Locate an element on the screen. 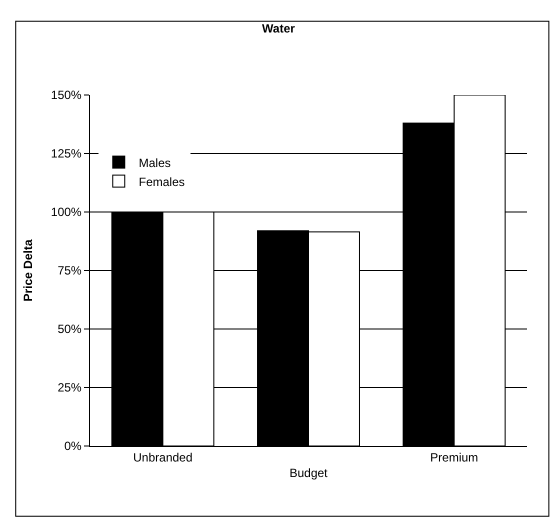 The height and width of the screenshot is (531, 557). y-tick-label: 150% is located at coordinates (66, 95).